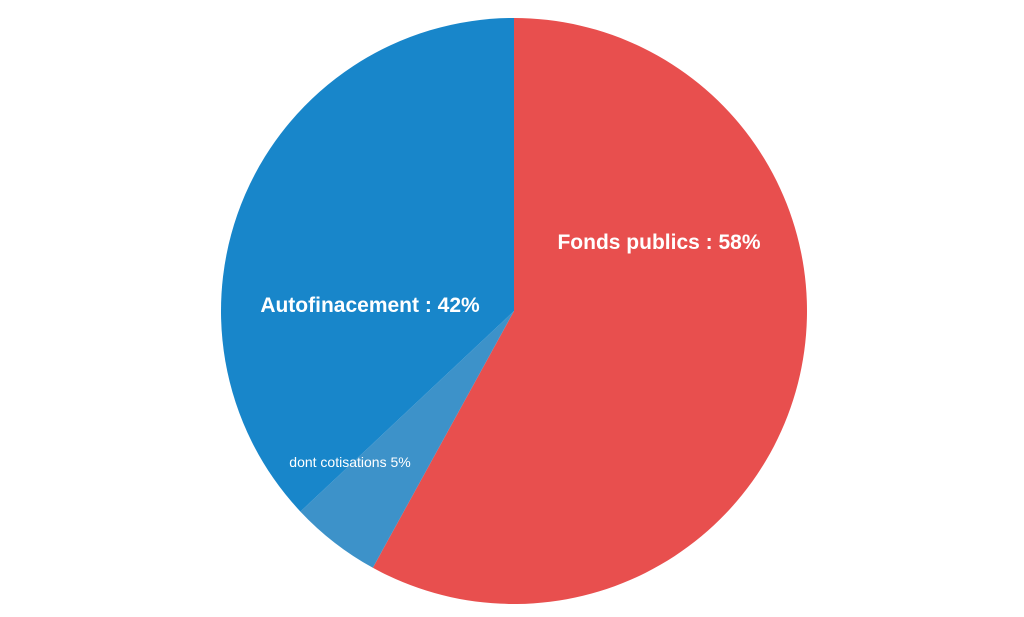 This screenshot has height=617, width=1024. What do you see at coordinates (370, 305) in the screenshot?
I see `slice-label-autofinancement: Autofinacement : 42%` at bounding box center [370, 305].